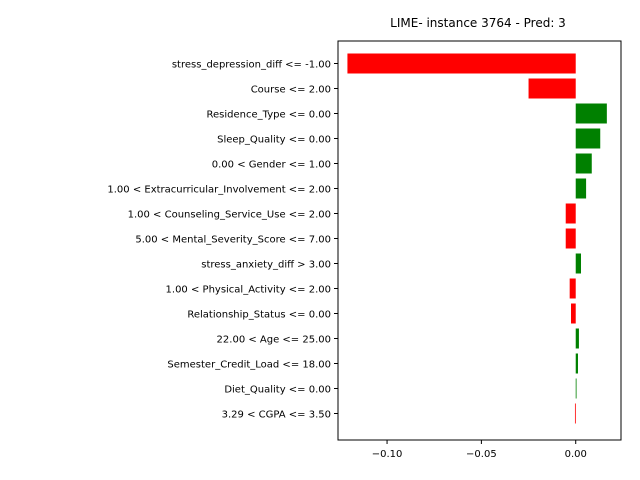 This screenshot has width=640, height=480. What do you see at coordinates (277, 390) in the screenshot?
I see `y-tick-label: Diet_Quality <= 0.00` at bounding box center [277, 390].